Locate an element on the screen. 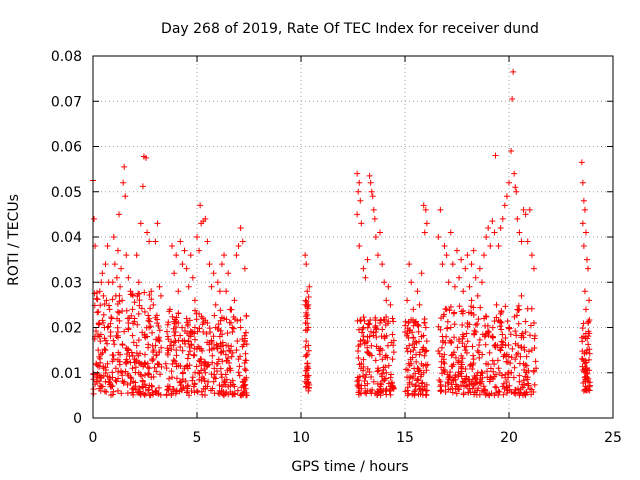 The image size is (640, 480). x-tick-label: 15 is located at coordinates (405, 438).